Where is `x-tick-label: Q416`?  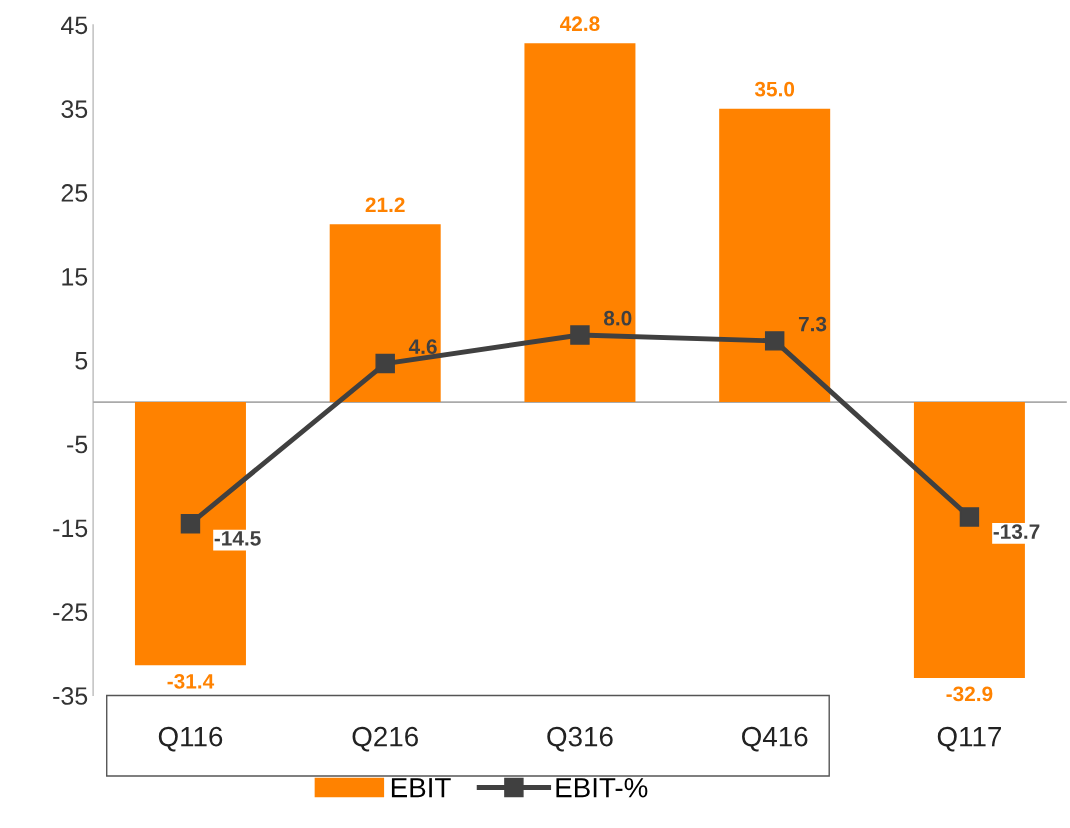
x-tick-label: Q416 is located at coordinates (775, 739).